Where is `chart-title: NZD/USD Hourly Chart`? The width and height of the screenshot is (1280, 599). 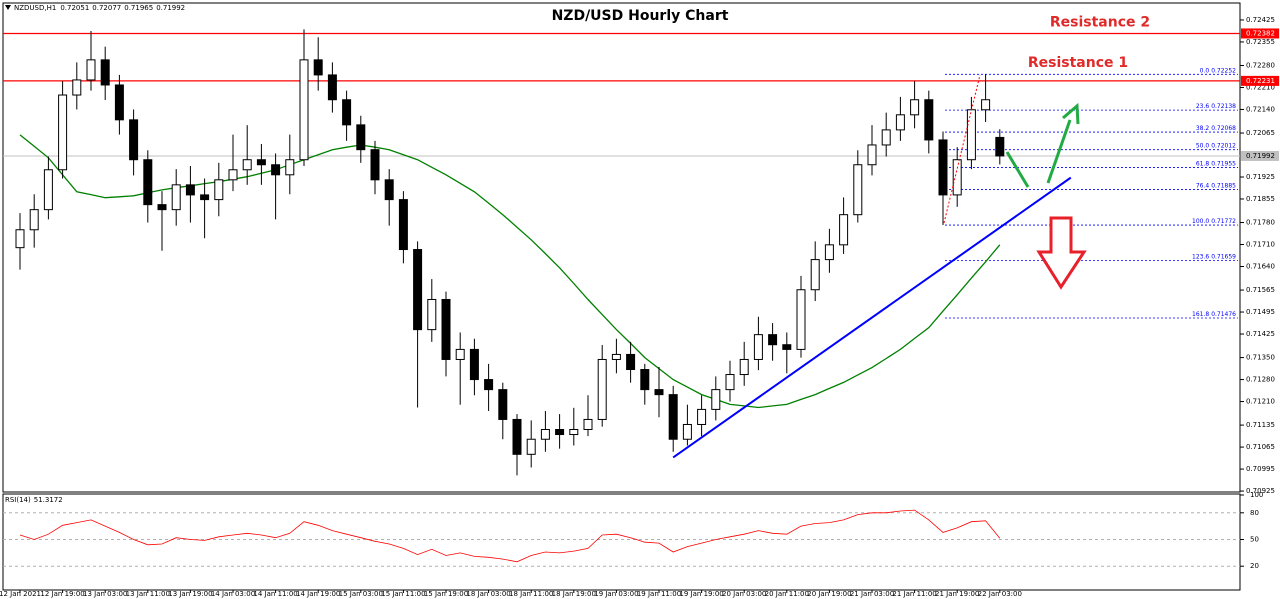 chart-title: NZD/USD Hourly Chart is located at coordinates (640, 16).